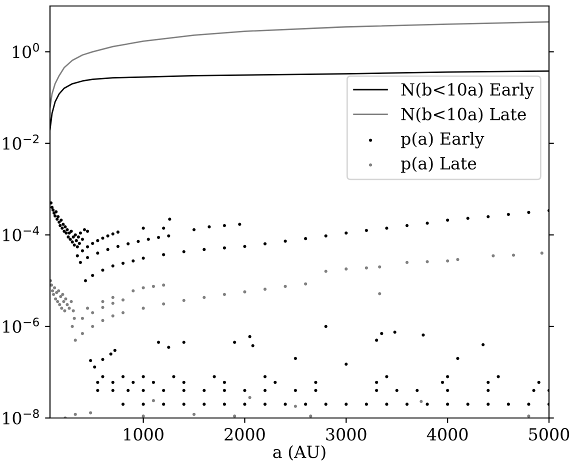 The height and width of the screenshot is (461, 571). Describe the element at coordinates (549, 434) in the screenshot. I see `x-tick-label: 5000` at that location.